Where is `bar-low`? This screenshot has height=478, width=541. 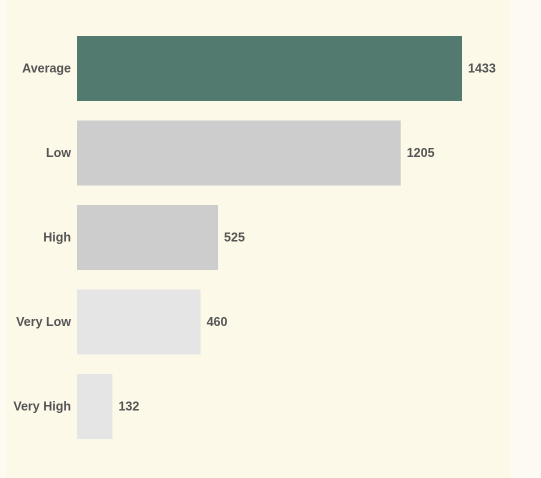 bar-low is located at coordinates (239, 153).